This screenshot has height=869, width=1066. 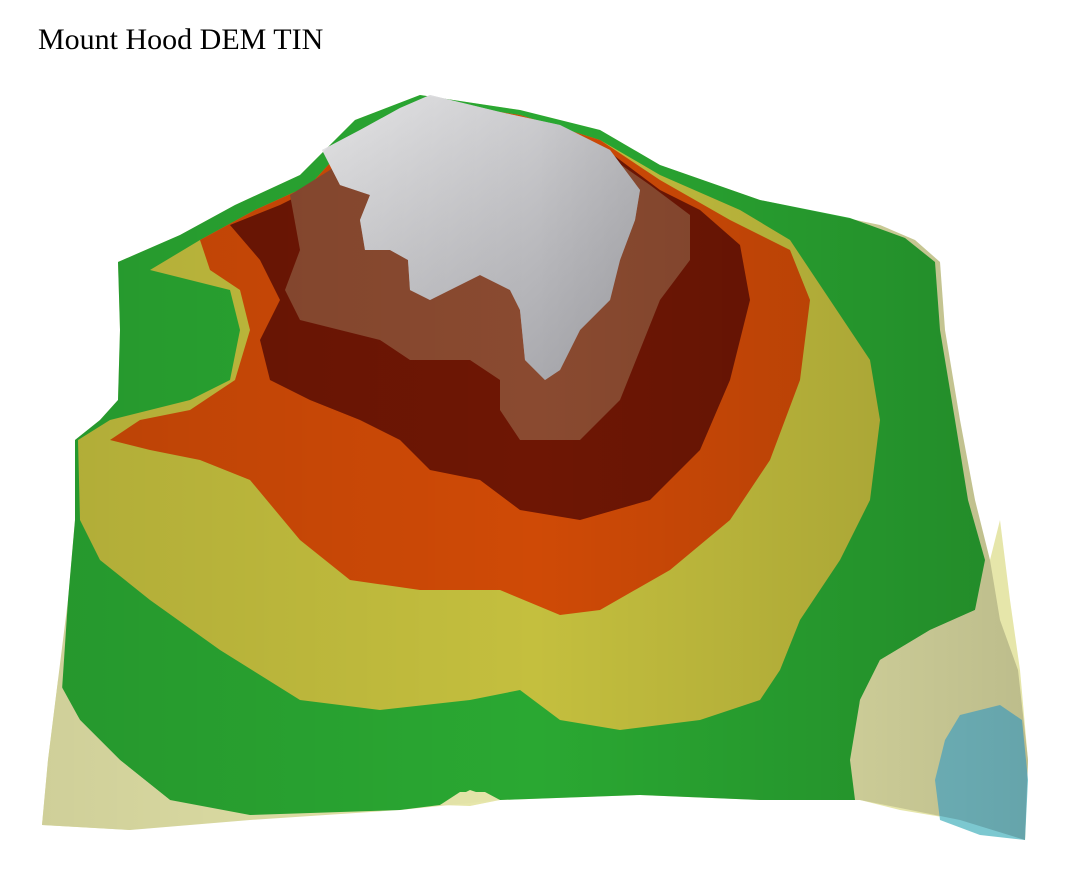 What do you see at coordinates (181, 39) in the screenshot?
I see `map-title: Mount Hood DEM TIN` at bounding box center [181, 39].